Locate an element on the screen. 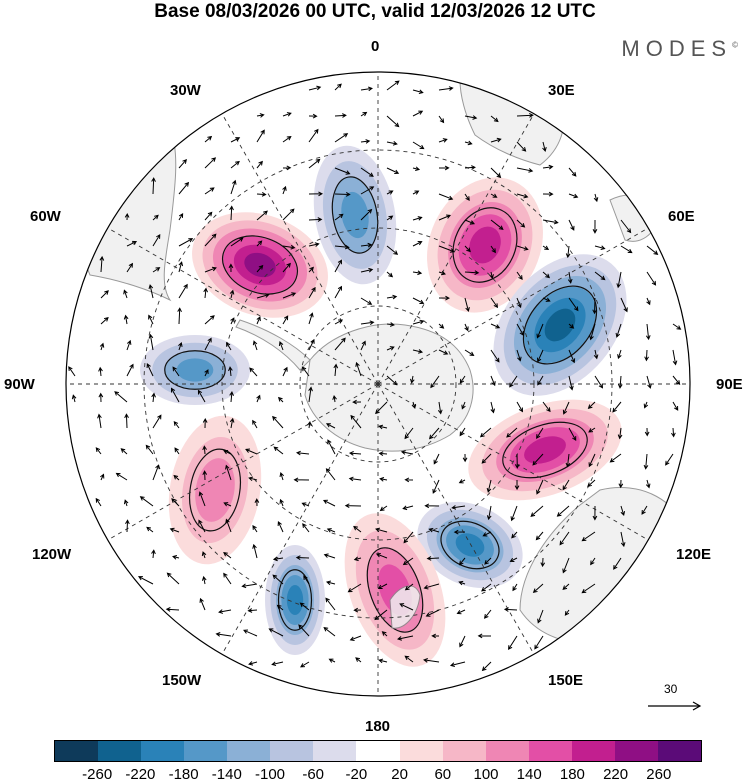  lon-label-90e: 90E is located at coordinates (729, 384).